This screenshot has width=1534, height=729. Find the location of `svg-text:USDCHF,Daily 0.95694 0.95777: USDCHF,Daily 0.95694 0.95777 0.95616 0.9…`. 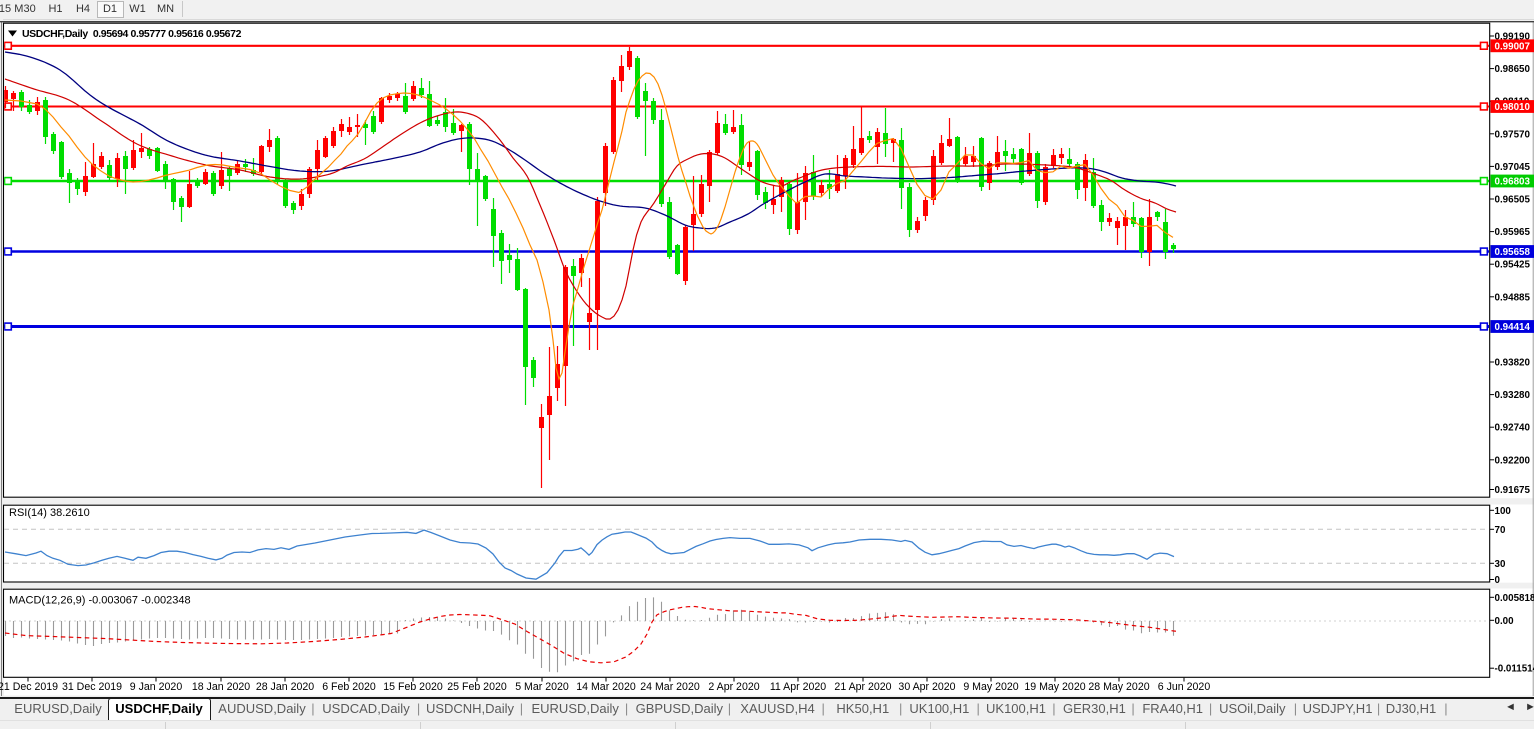

svg-text:USDCHF,Daily 0.95694 0.95777: USDCHF,Daily 0.95694 0.95777 0.95616 0.9… is located at coordinates (132, 34).